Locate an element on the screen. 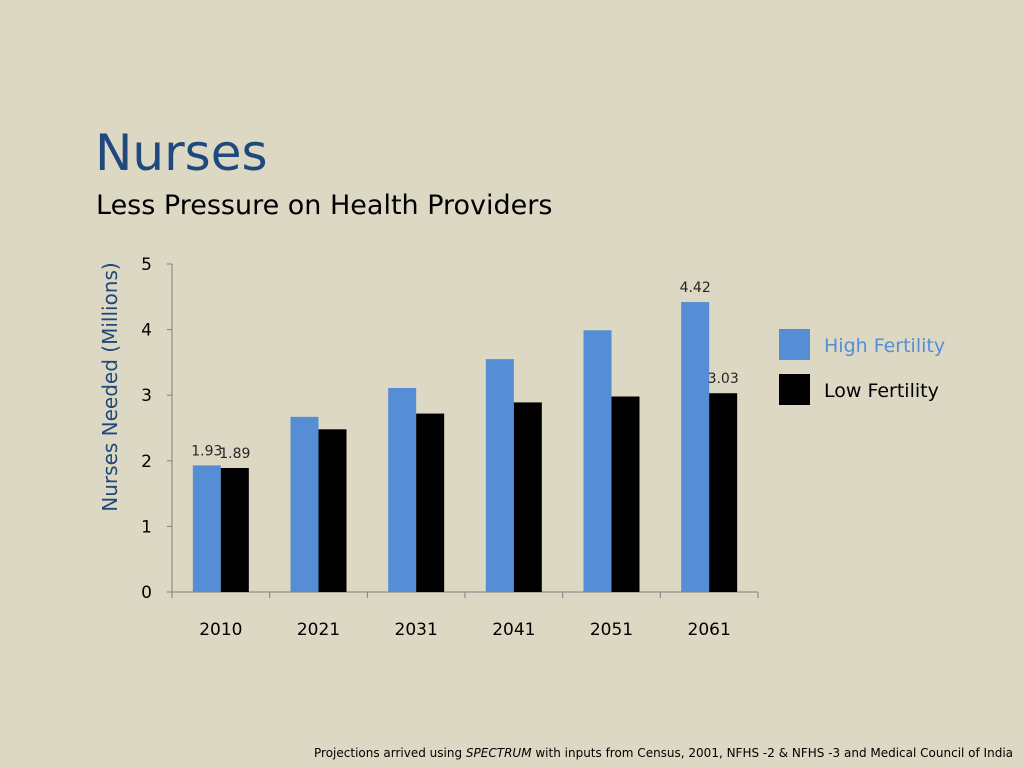 The width and height of the screenshot is (1024, 768). data-label: 1.89 is located at coordinates (234, 454).